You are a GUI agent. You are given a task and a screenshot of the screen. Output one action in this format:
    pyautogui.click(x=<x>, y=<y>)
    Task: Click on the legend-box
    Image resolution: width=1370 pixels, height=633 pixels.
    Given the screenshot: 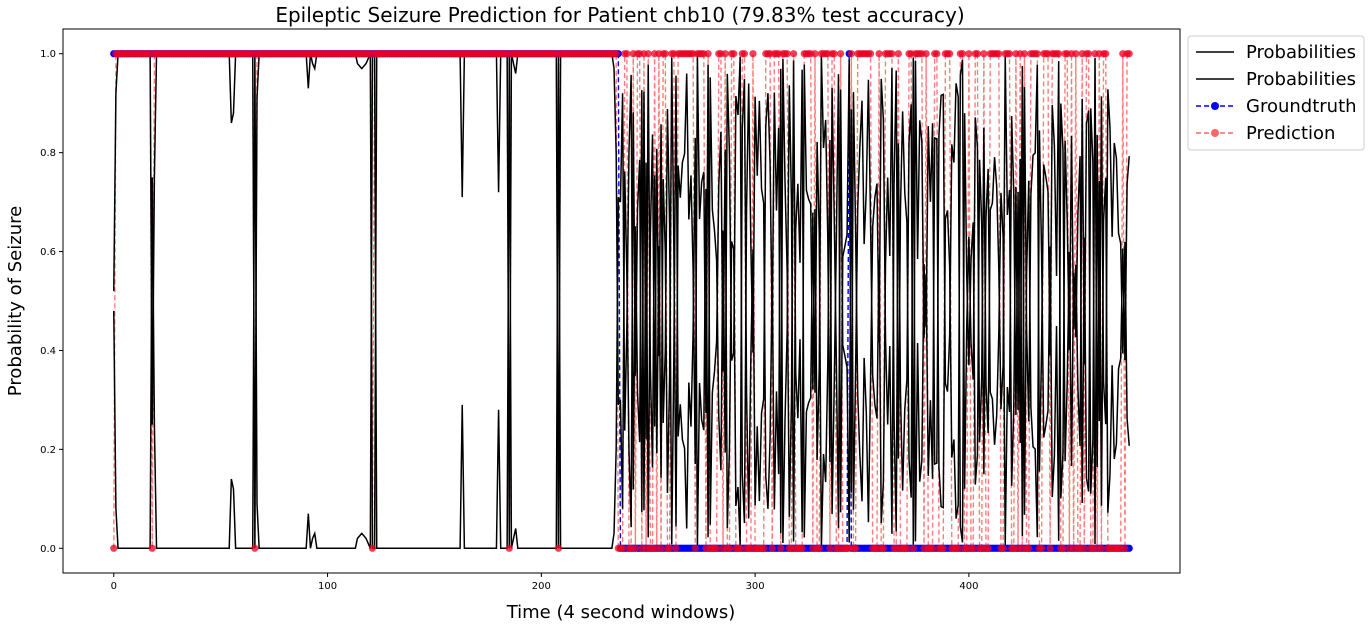 What is the action you would take?
    pyautogui.click(x=1276, y=93)
    